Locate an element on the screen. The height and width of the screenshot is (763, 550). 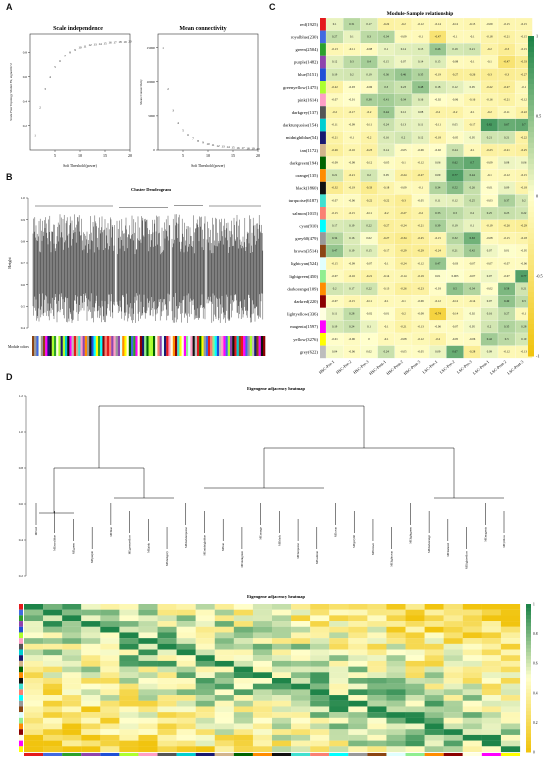
data-point-label: 9 is located at coordinates (75, 50).